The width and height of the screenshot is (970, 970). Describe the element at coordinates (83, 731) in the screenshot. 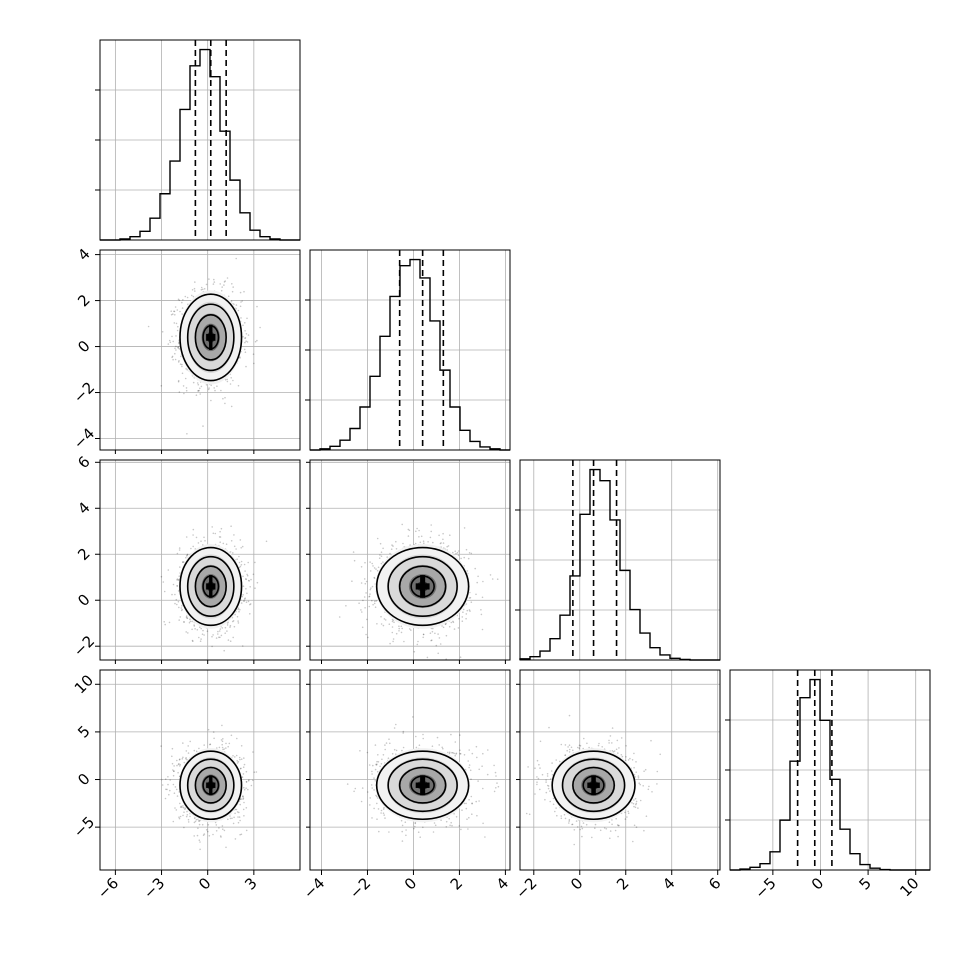

I see `y-tick-label: 5` at that location.